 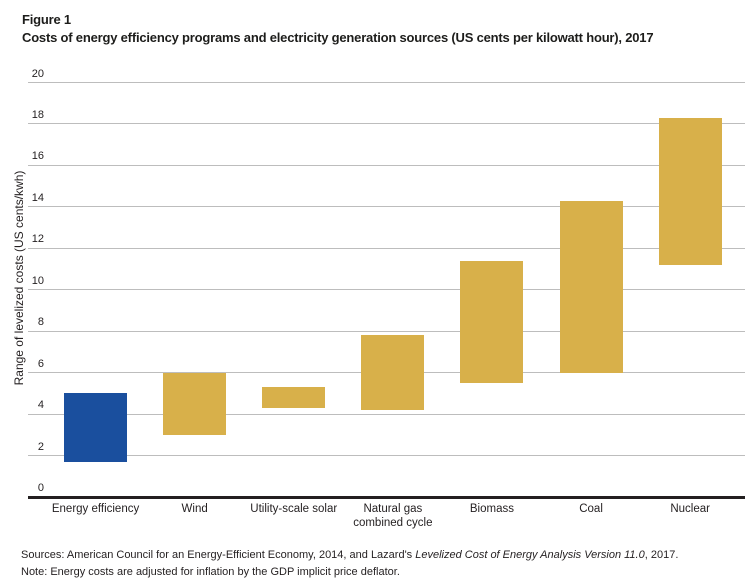 What do you see at coordinates (690, 509) in the screenshot?
I see `x-axis-label-nuclear: Nuclear` at bounding box center [690, 509].